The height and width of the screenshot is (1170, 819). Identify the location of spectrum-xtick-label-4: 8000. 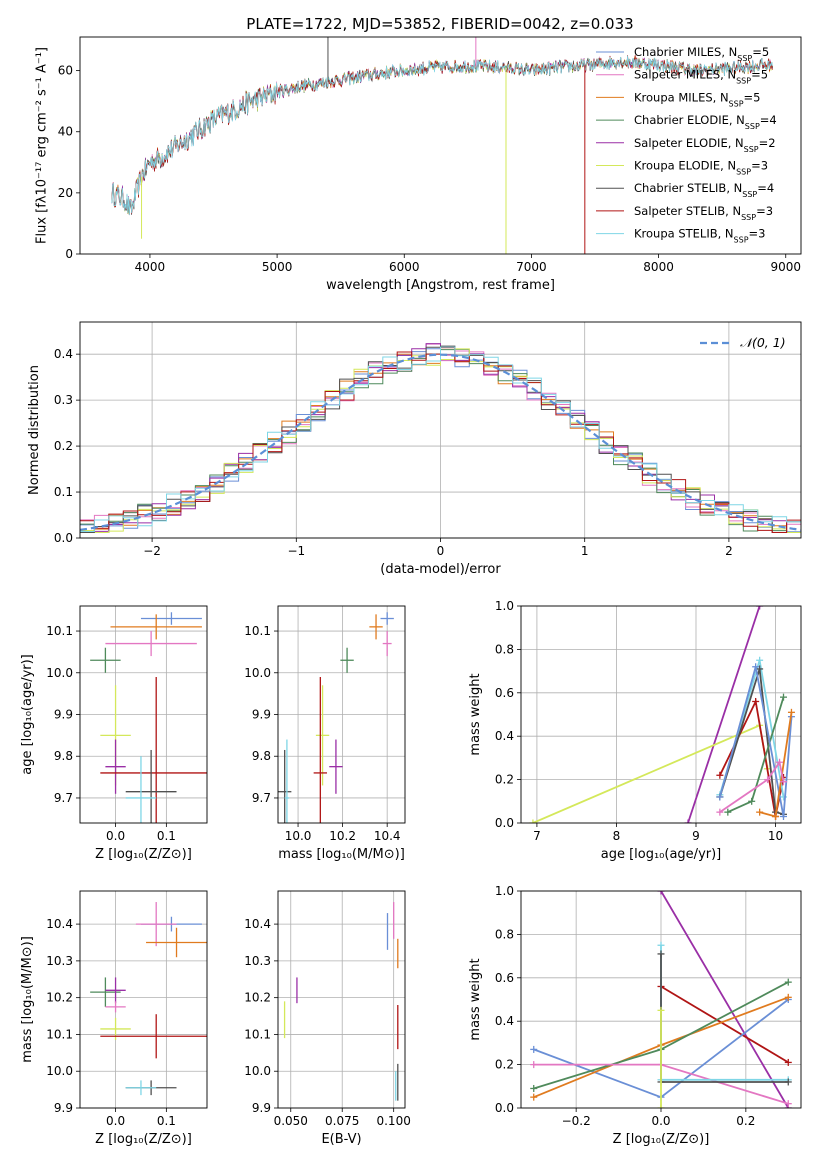
(658, 267).